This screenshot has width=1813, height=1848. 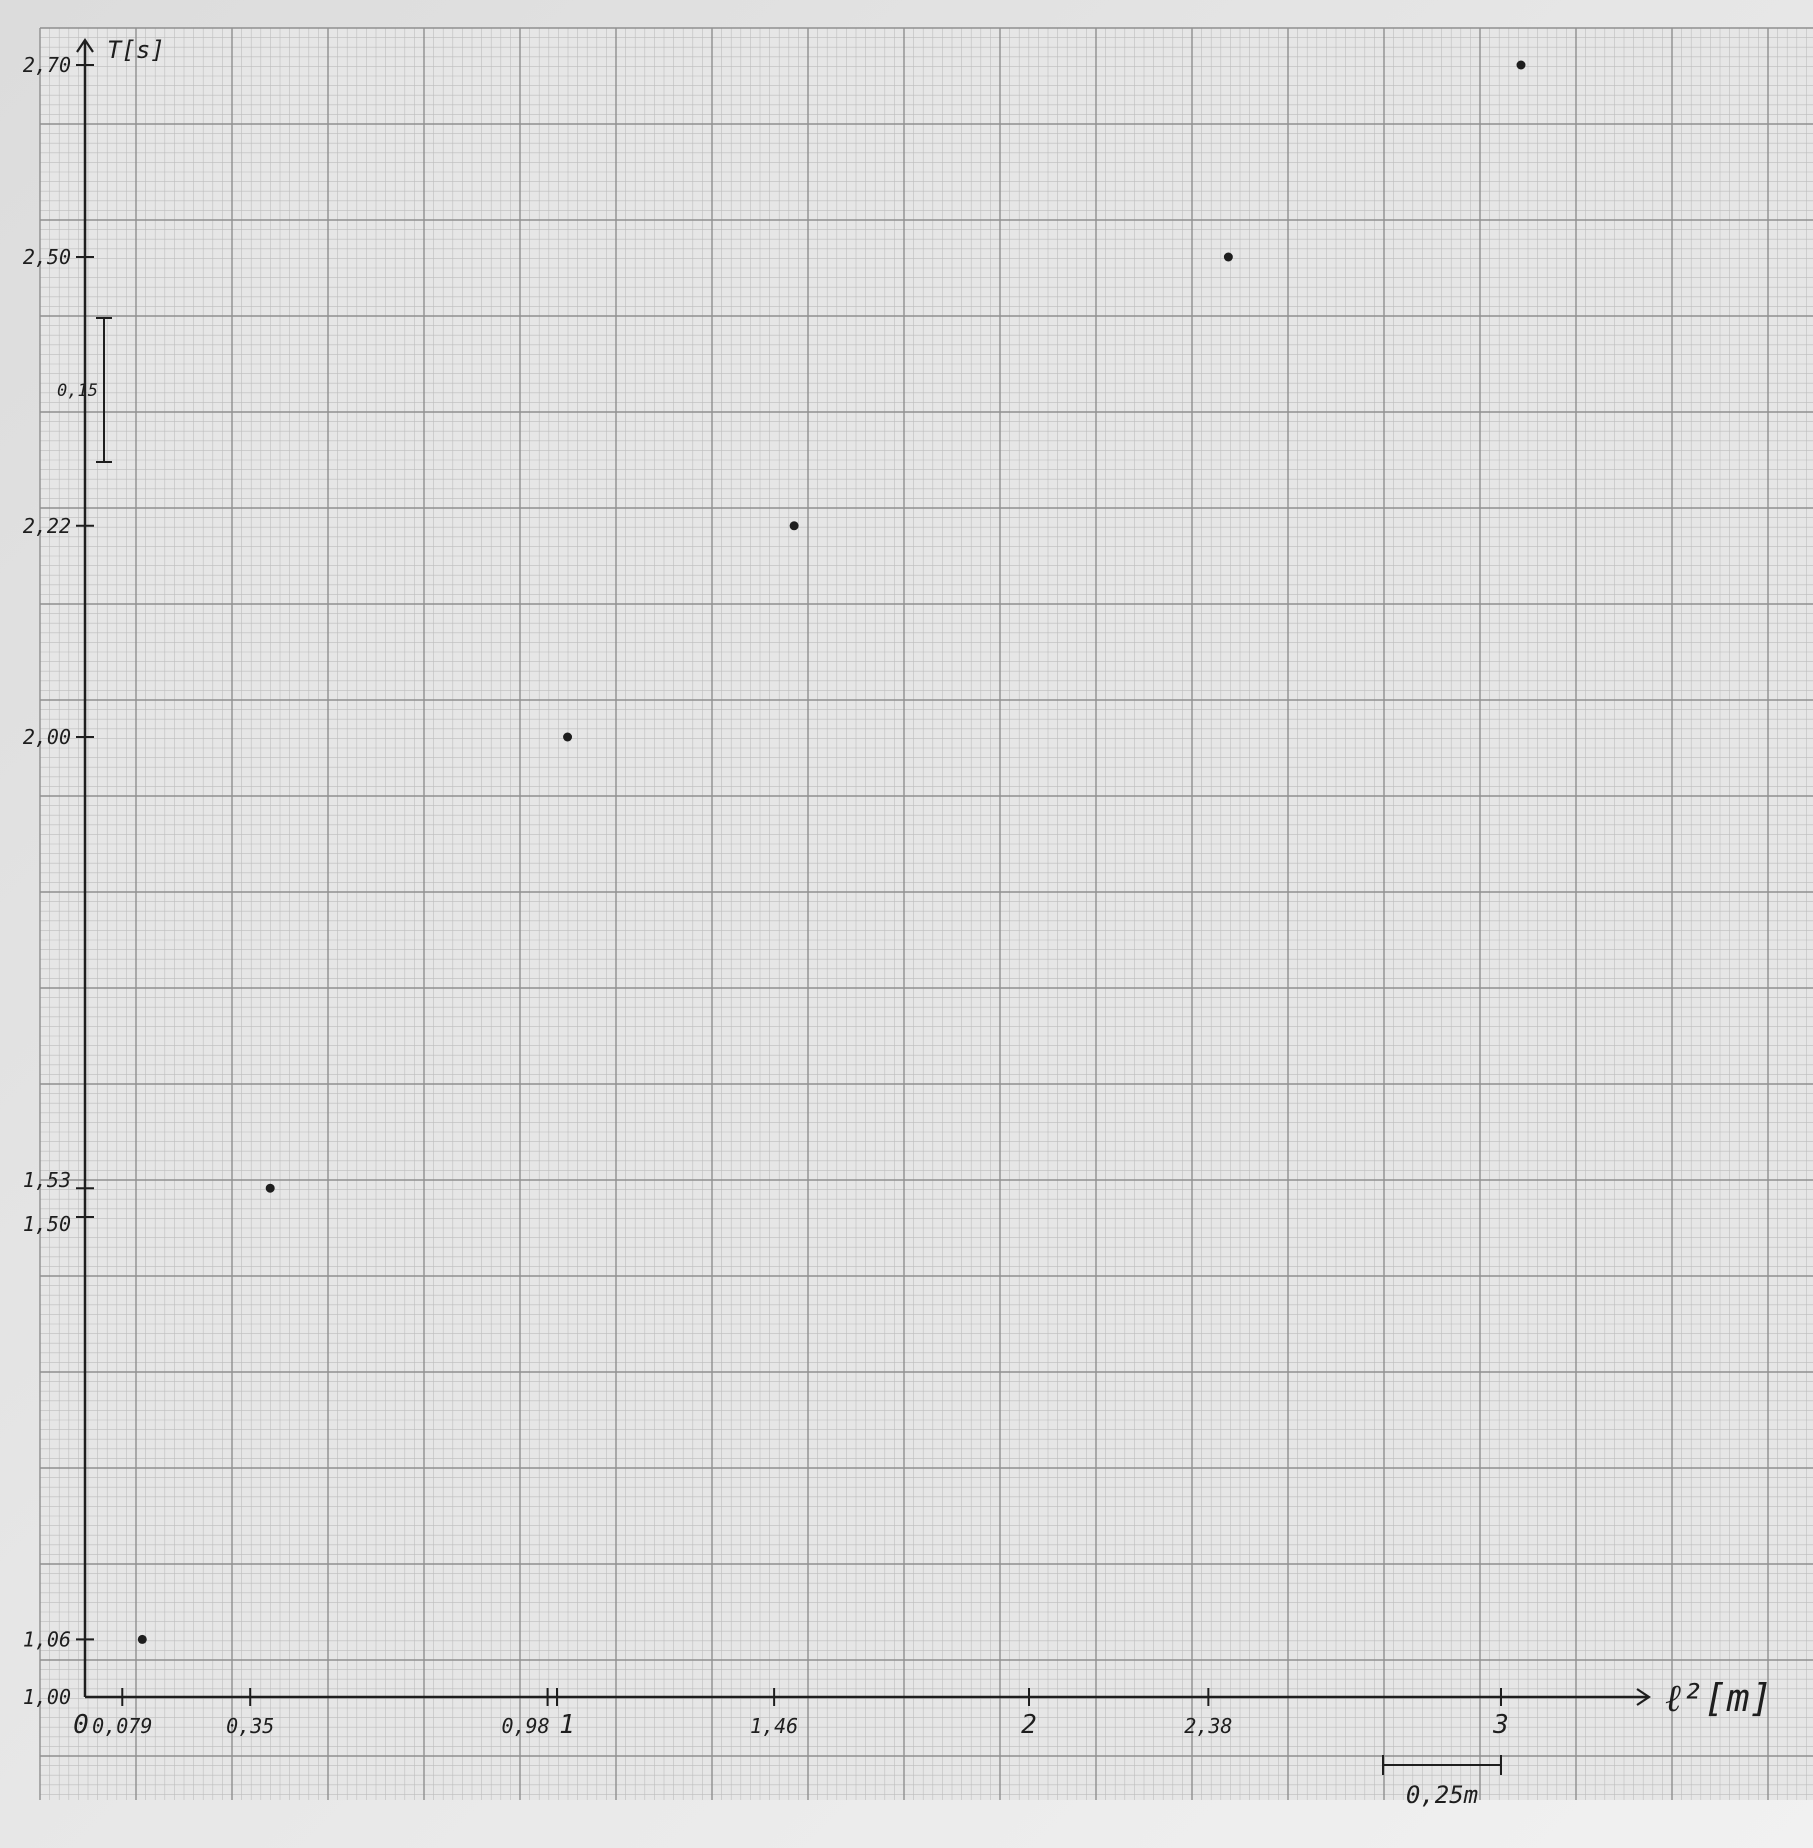 I want to click on y-axis-title: T[s], so click(x=136, y=50).